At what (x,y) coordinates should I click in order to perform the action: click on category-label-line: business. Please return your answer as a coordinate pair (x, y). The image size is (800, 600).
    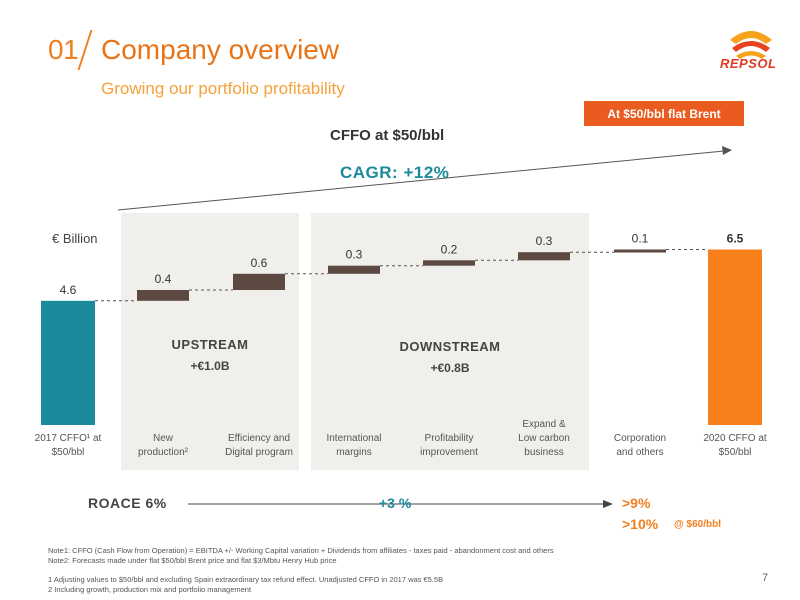
    Looking at the image, I should click on (544, 452).